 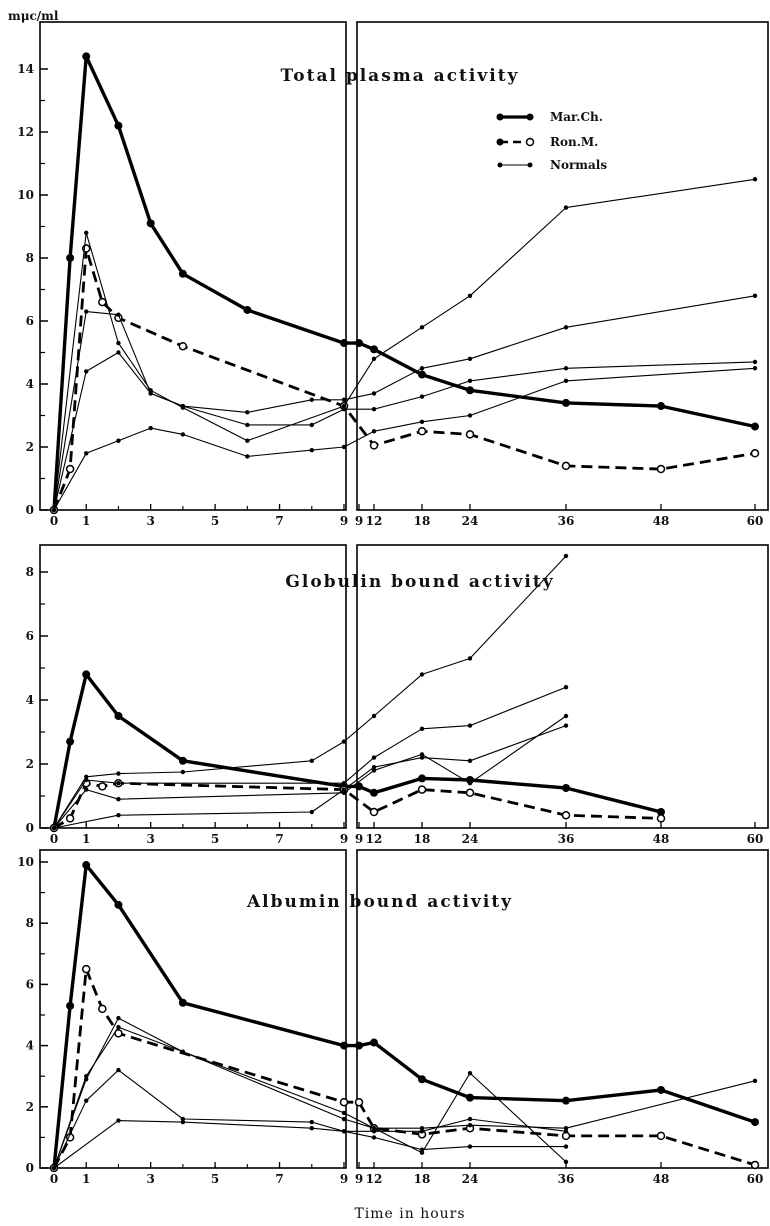 What do you see at coordinates (33, 16) in the screenshot?
I see `y-unit-label: mμc/ml` at bounding box center [33, 16].